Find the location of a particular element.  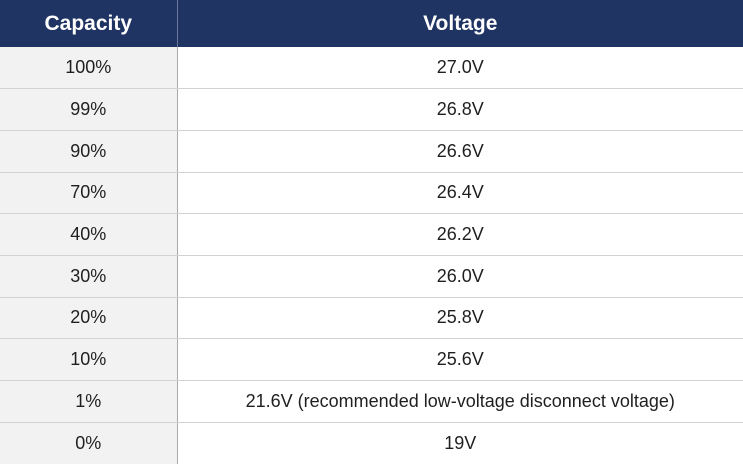

header-row: Capacity Voltage is located at coordinates (371, 23).